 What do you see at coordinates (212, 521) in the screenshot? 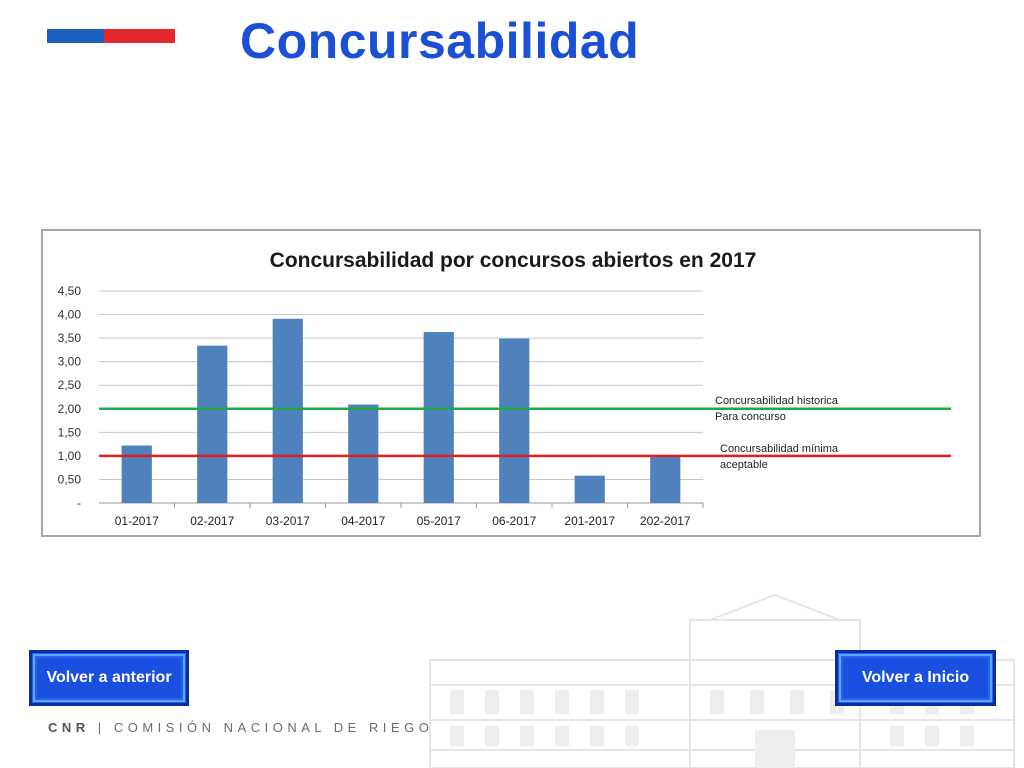
I see `x-tick-label: 02-2017` at bounding box center [212, 521].